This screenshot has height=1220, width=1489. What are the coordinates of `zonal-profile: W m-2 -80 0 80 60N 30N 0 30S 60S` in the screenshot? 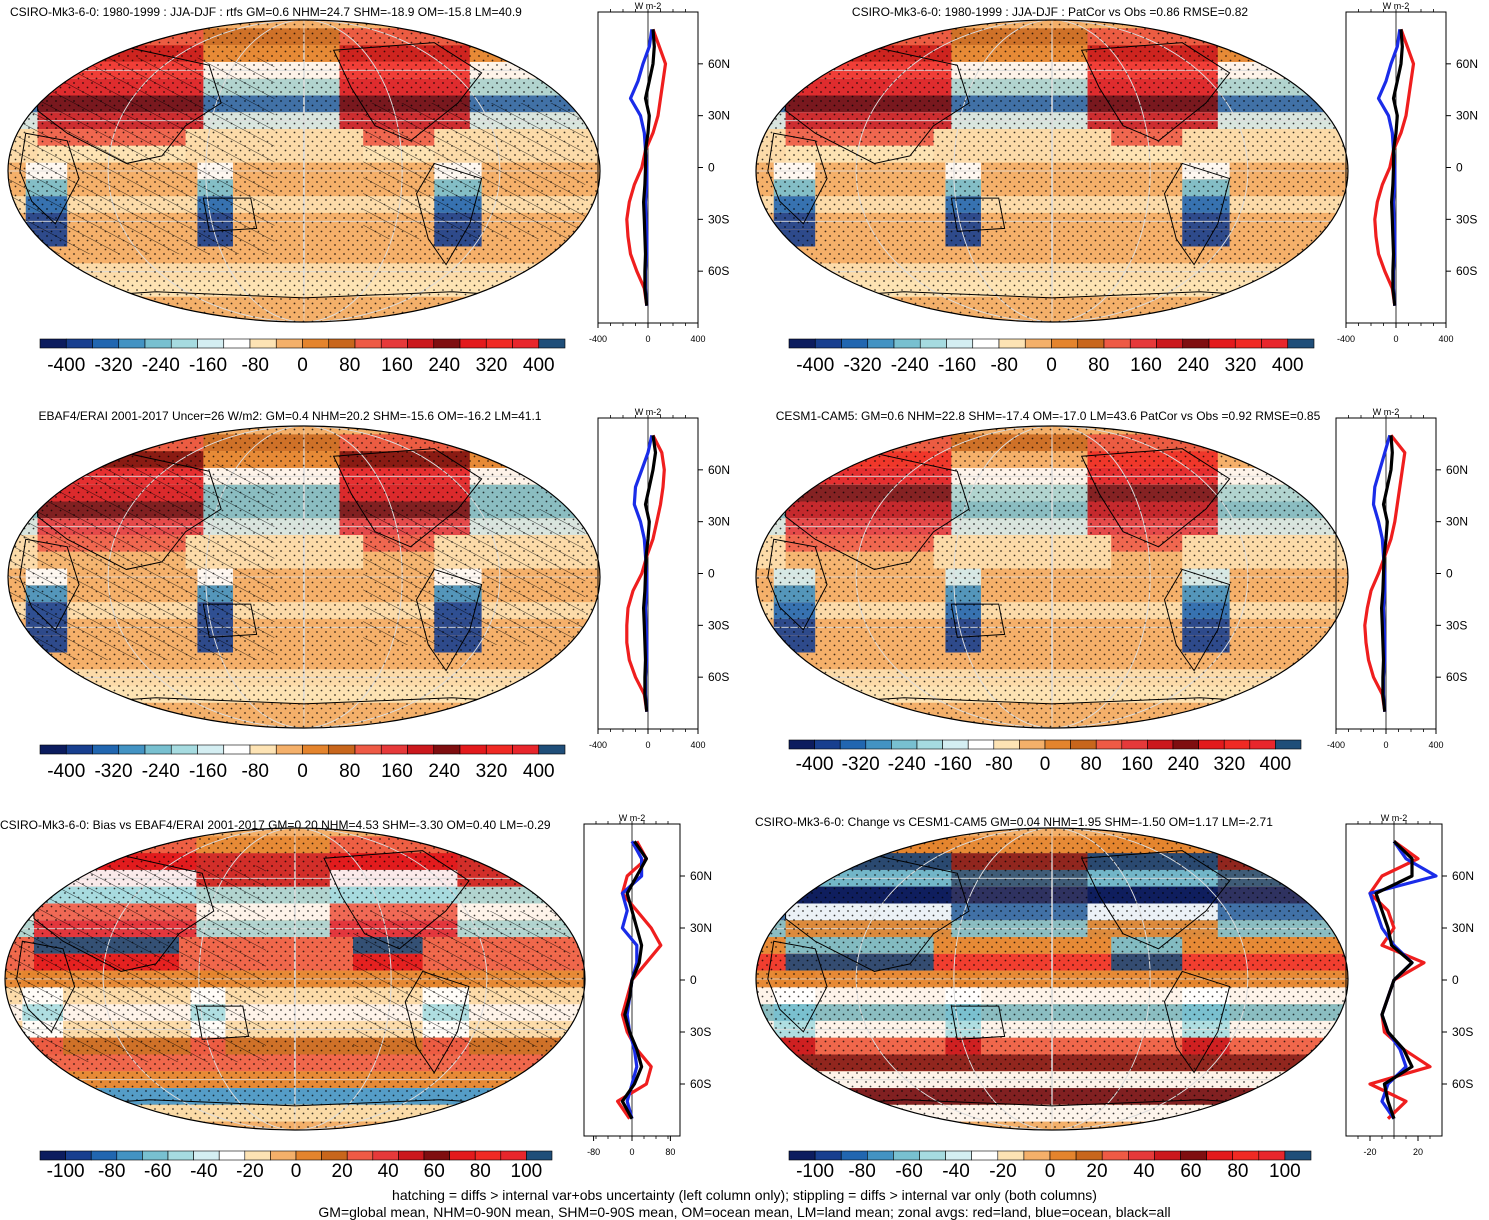 It's located at (647, 985).